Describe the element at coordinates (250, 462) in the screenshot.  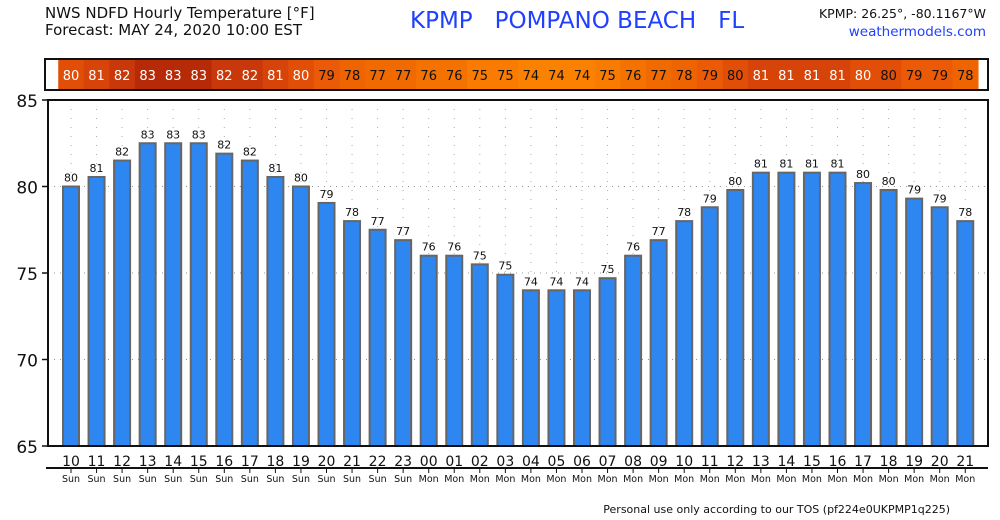
I see `x-hour-label: 17` at that location.